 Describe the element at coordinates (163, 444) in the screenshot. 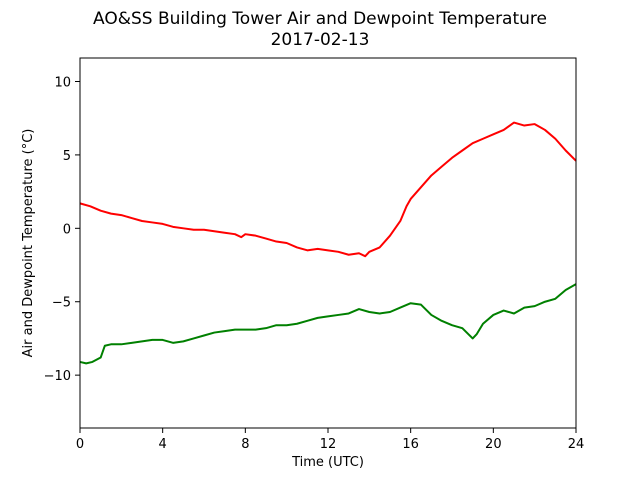

I see `x-tick-label: 4` at that location.